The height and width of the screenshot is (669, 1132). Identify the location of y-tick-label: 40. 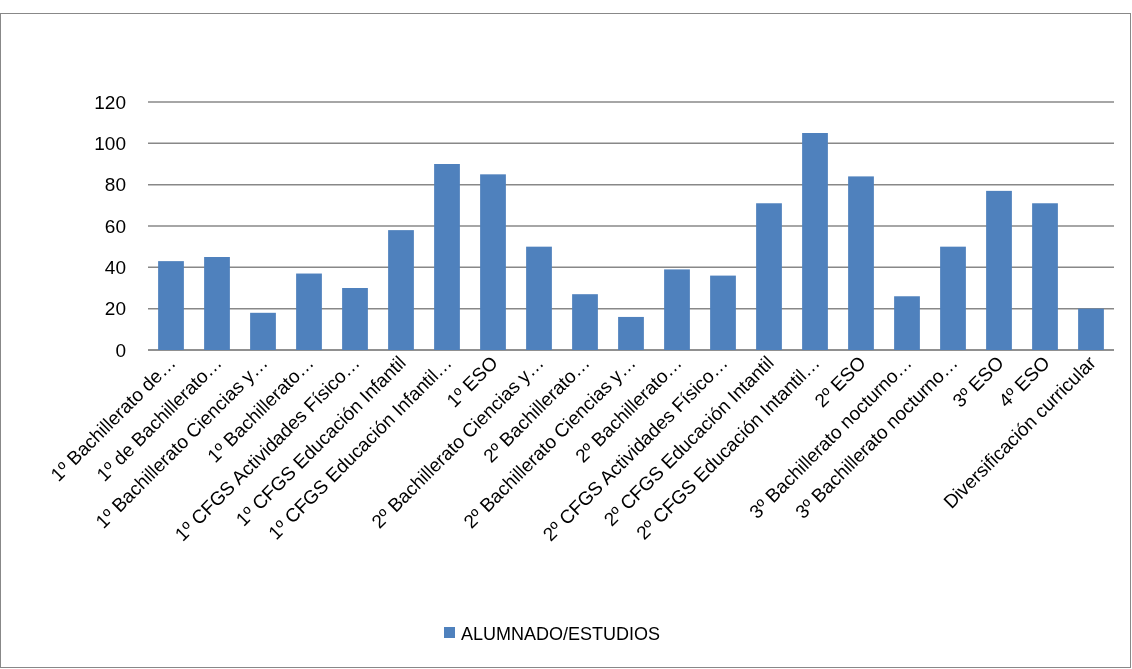
(115, 267).